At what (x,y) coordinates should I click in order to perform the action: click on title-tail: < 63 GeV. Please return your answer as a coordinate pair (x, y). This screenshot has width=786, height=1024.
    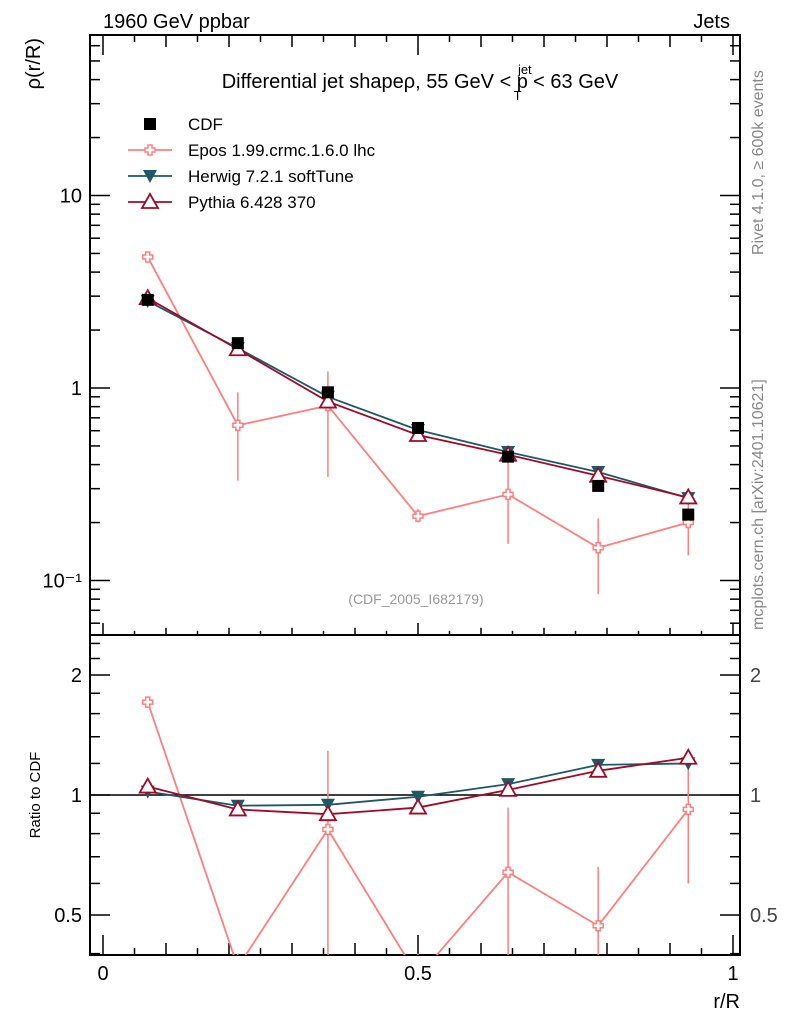
    Looking at the image, I should click on (573, 82).